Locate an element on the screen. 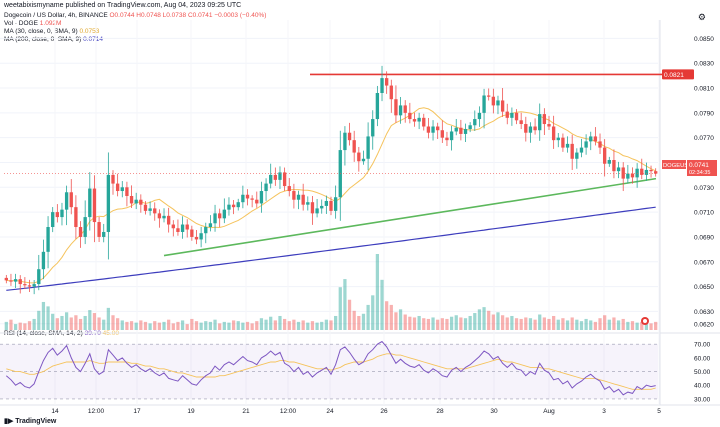  ohlc-open: O0.0744 is located at coordinates (122, 15).